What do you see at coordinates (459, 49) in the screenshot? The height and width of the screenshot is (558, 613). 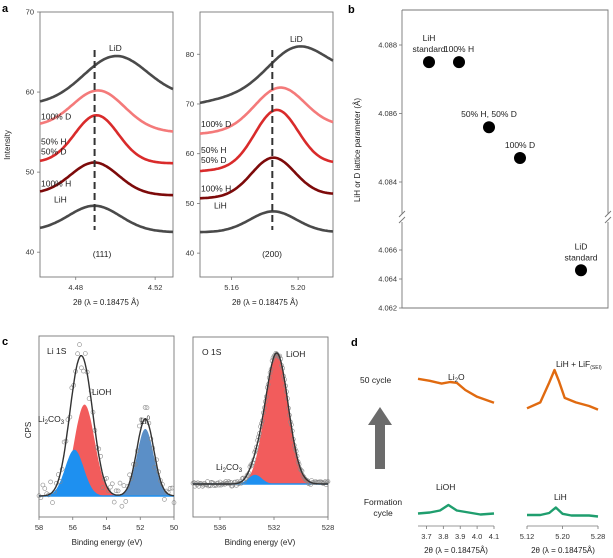 I see `b-point-label: 100% H` at bounding box center [459, 49].